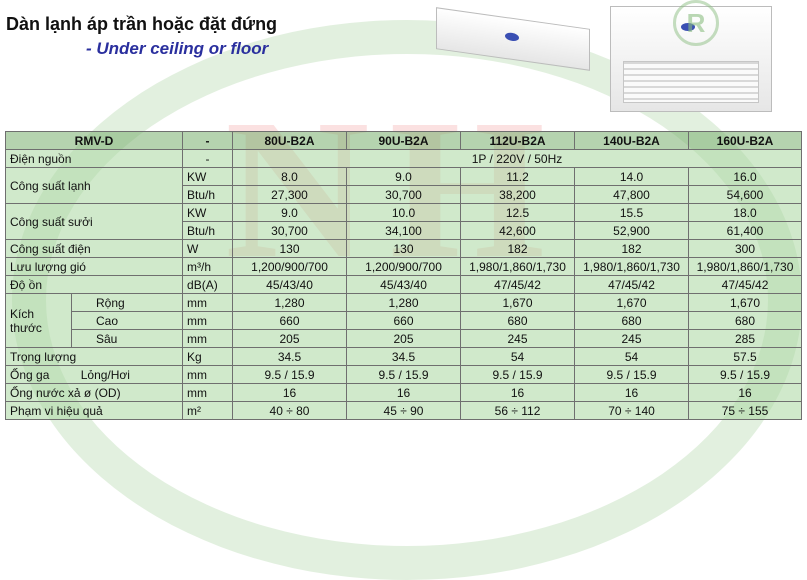  What do you see at coordinates (208, 140) in the screenshot?
I see `unit-header: -` at bounding box center [208, 140].